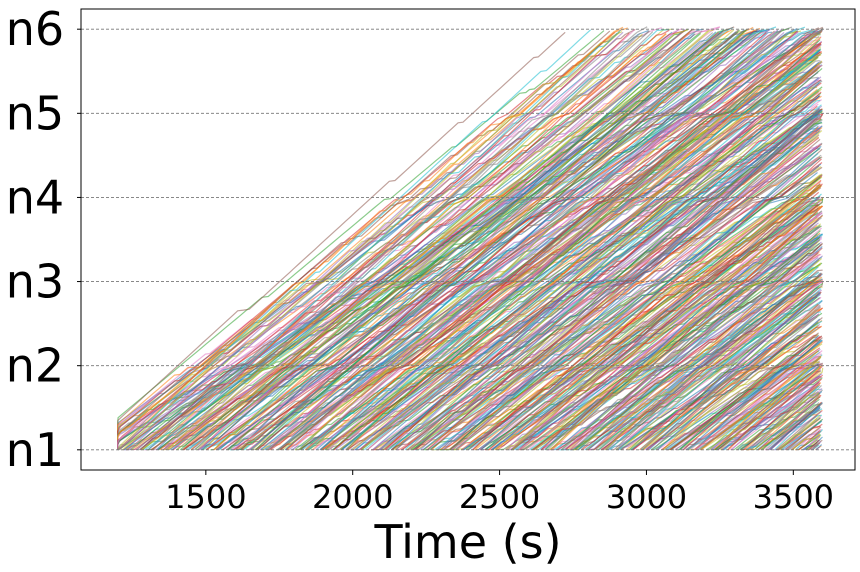 This screenshot has height=572, width=860. What do you see at coordinates (35, 113) in the screenshot?
I see `y-tick-label-n5: n5` at bounding box center [35, 113].